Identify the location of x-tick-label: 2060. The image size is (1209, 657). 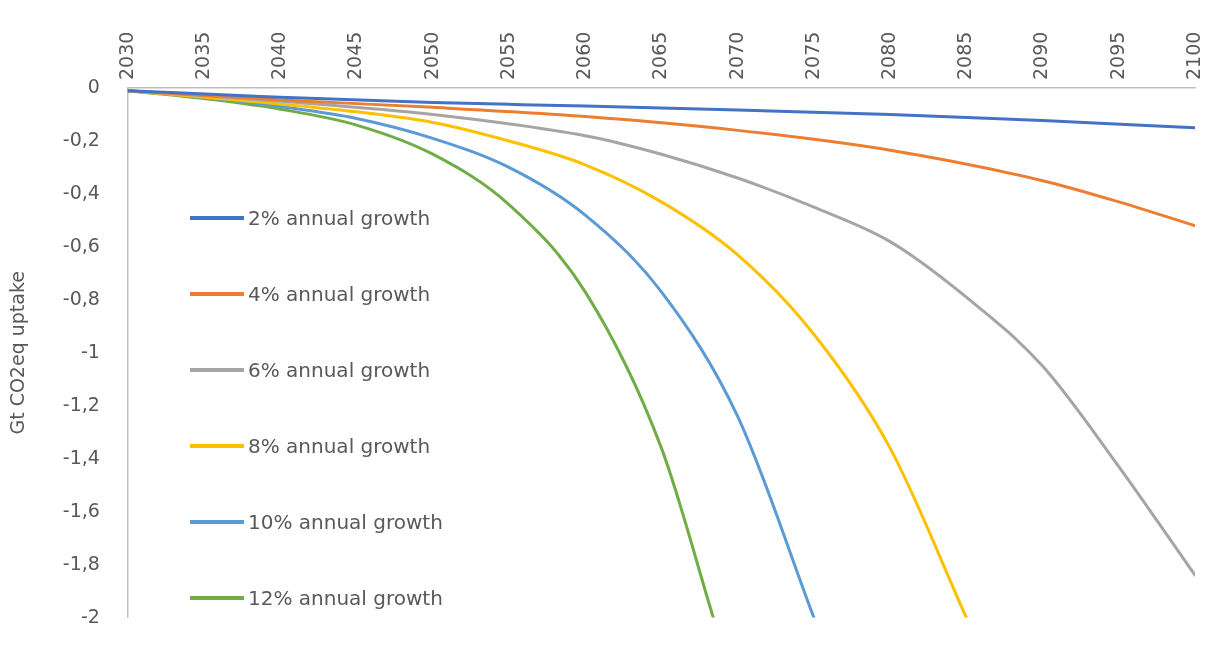
(583, 55).